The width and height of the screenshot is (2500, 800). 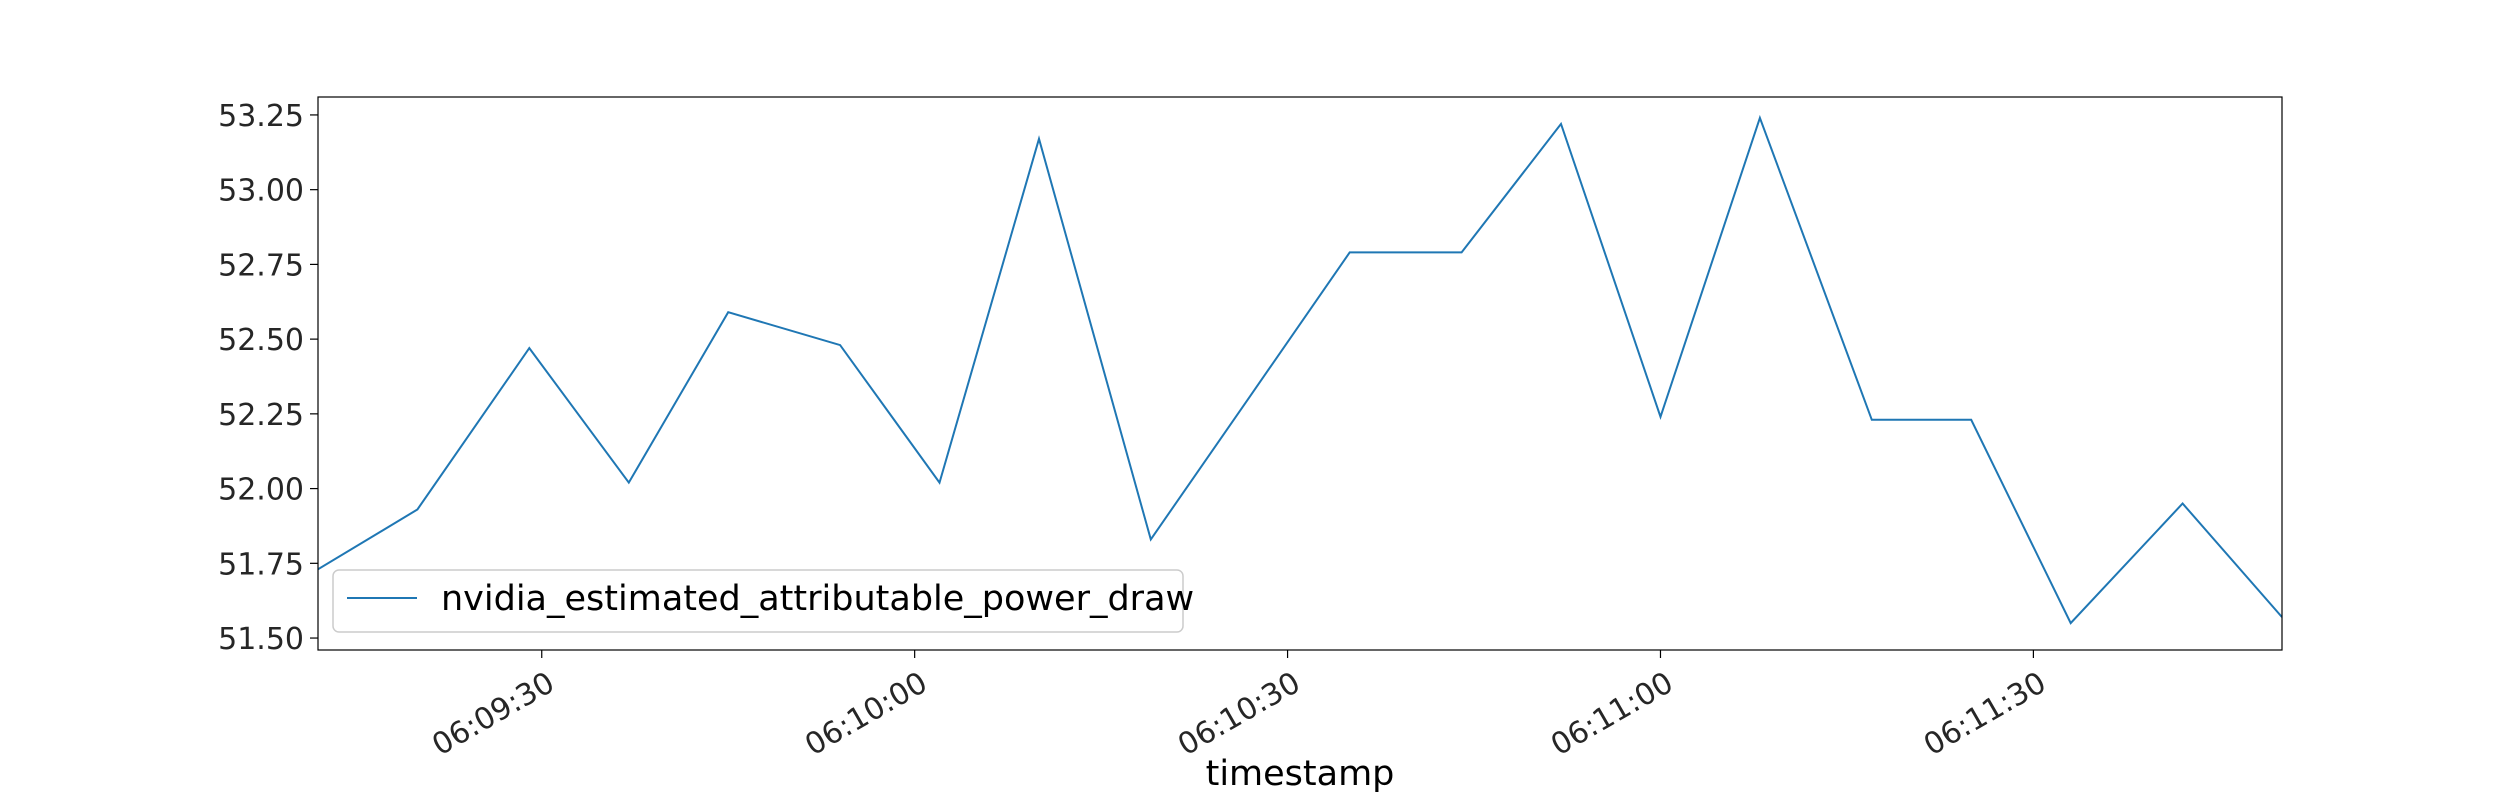 I want to click on y-tick-label: 53.25, so click(x=261, y=116).